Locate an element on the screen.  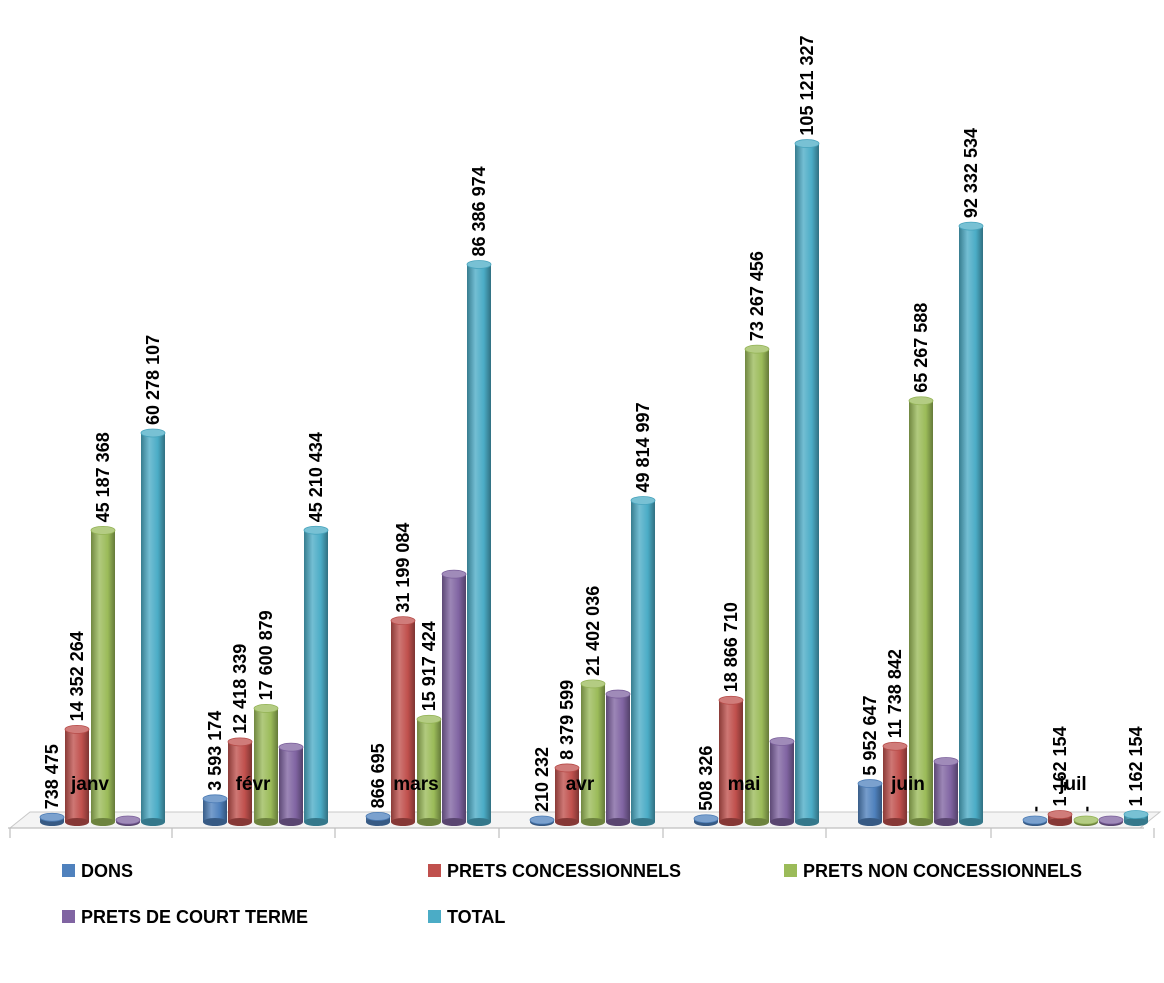
legend-item: PRETS CONCESSIONNELS is located at coordinates (554, 871).